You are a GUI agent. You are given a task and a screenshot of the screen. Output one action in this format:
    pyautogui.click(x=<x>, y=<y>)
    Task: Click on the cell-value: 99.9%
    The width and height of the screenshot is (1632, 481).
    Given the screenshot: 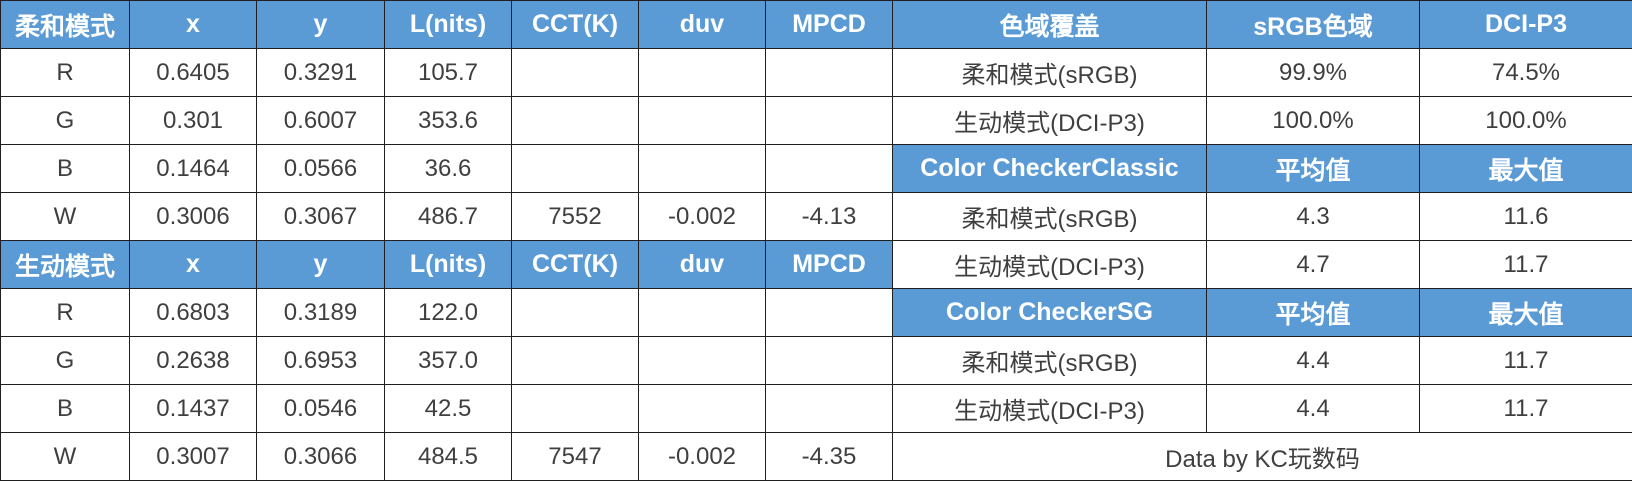 What is the action you would take?
    pyautogui.click(x=1313, y=72)
    